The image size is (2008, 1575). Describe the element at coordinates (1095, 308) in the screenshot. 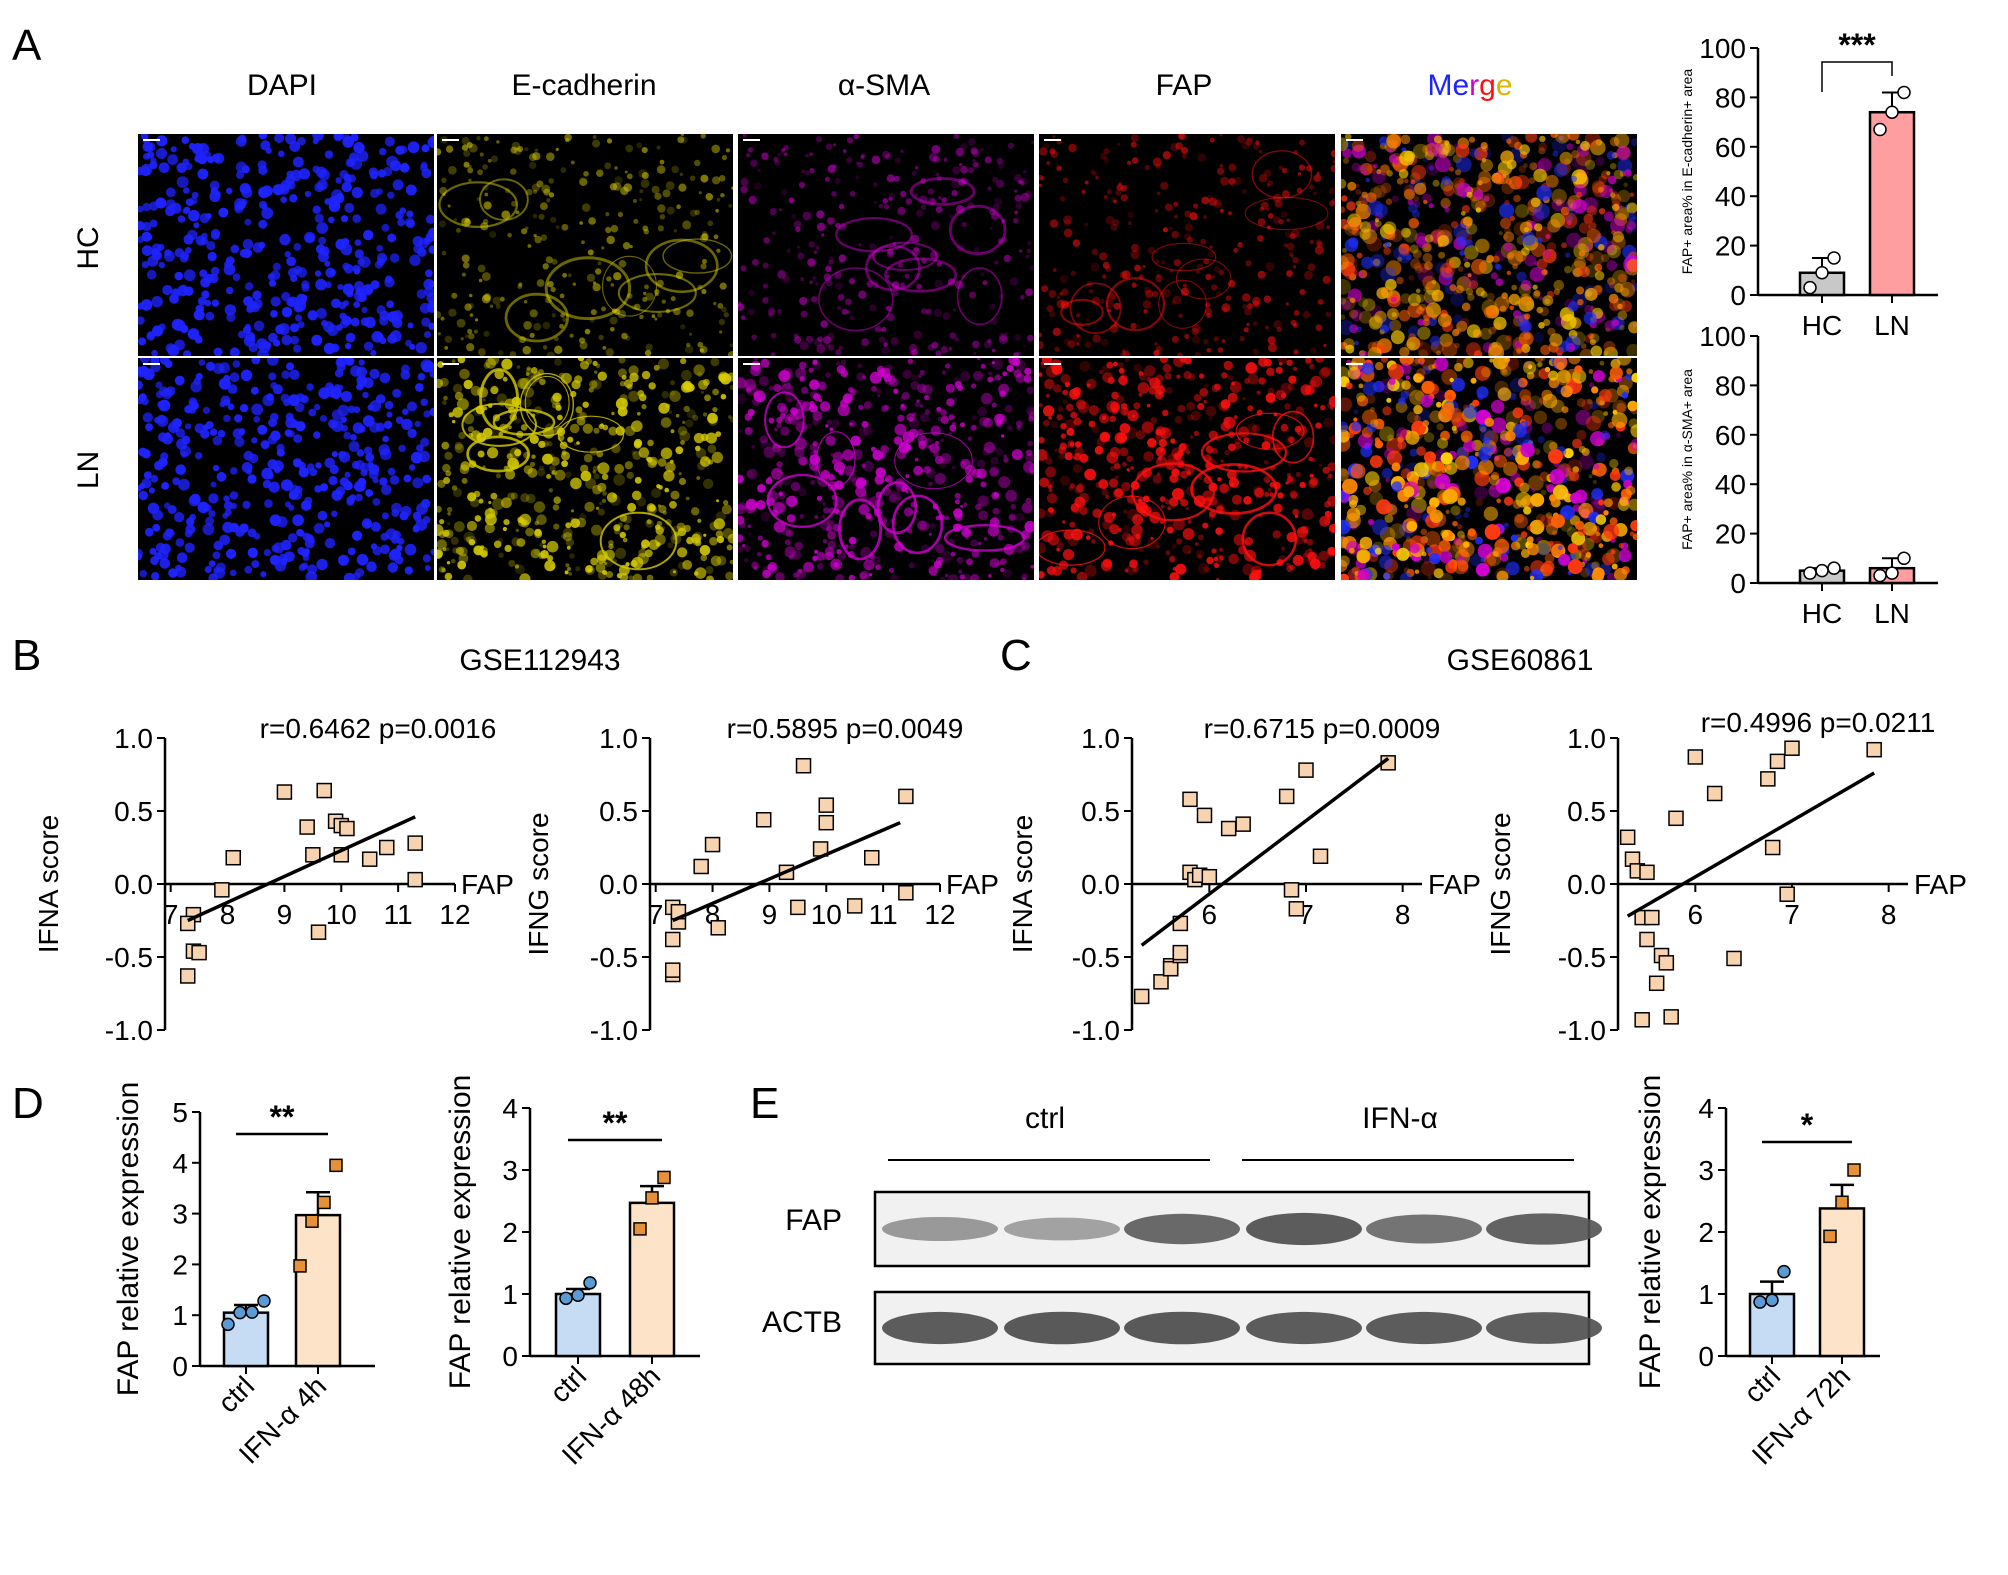

I see `micrograph-tubule` at that location.